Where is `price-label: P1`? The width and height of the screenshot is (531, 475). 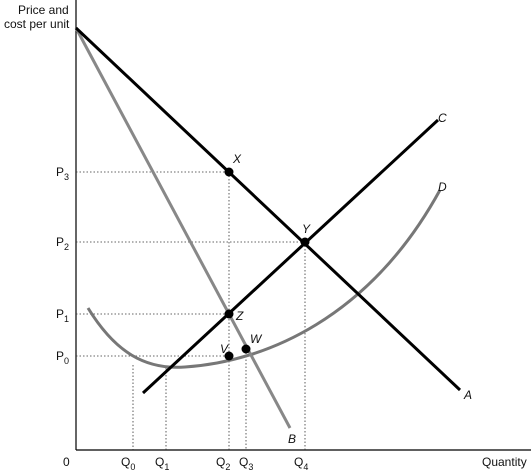
price-label: P1 is located at coordinates (62, 315).